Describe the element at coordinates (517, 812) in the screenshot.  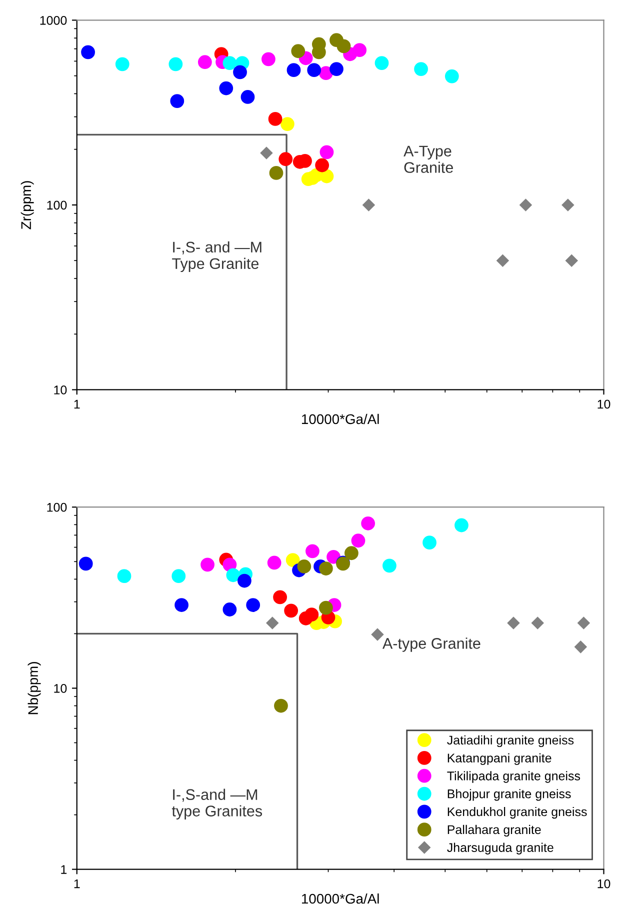
I see `legend-label: Kendukhol granite gneiss` at that location.